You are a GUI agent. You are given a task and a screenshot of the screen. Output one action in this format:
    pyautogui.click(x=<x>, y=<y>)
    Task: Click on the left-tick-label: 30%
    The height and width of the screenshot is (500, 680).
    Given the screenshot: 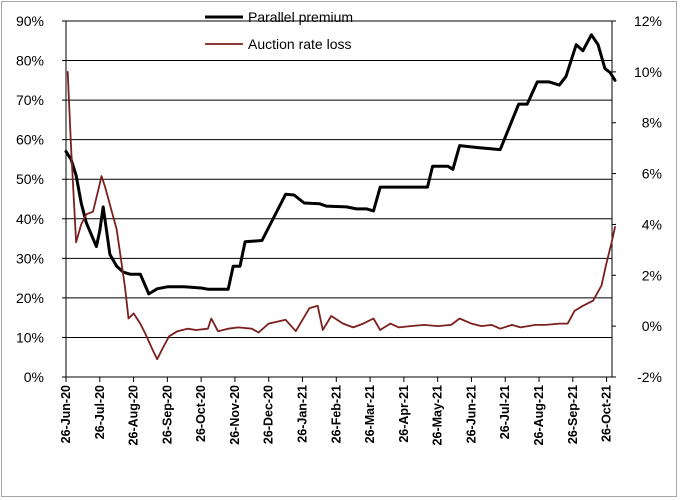 What is the action you would take?
    pyautogui.click(x=30, y=258)
    